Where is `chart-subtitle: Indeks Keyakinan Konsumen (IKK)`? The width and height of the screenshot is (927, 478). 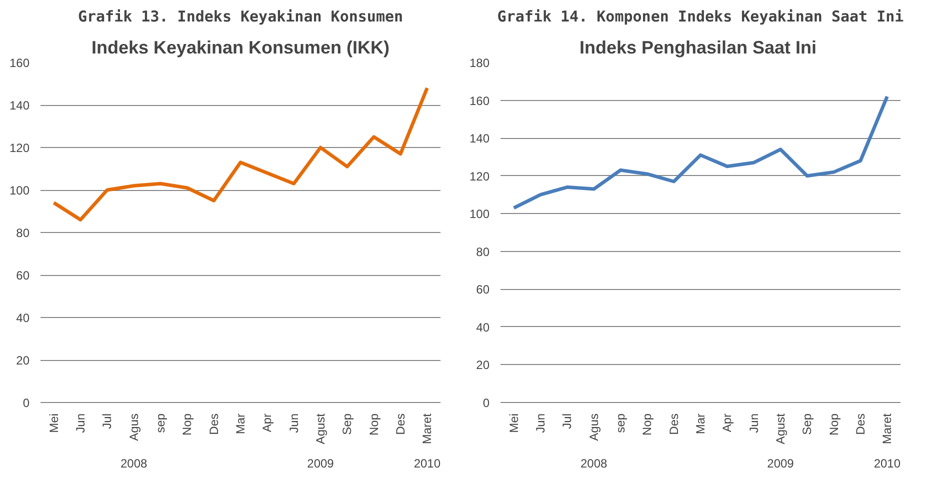
chart-subtitle: Indeks Keyakinan Konsumen (IKK) is located at coordinates (240, 48).